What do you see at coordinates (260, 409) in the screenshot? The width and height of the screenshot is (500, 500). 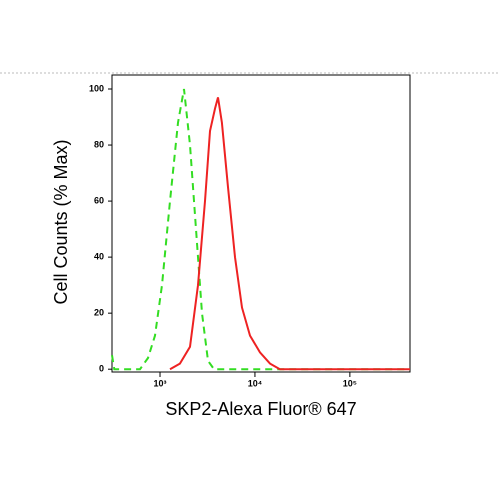 I see `x-axis-label: SKP2-Alexa Fluor® 647` at bounding box center [260, 409].